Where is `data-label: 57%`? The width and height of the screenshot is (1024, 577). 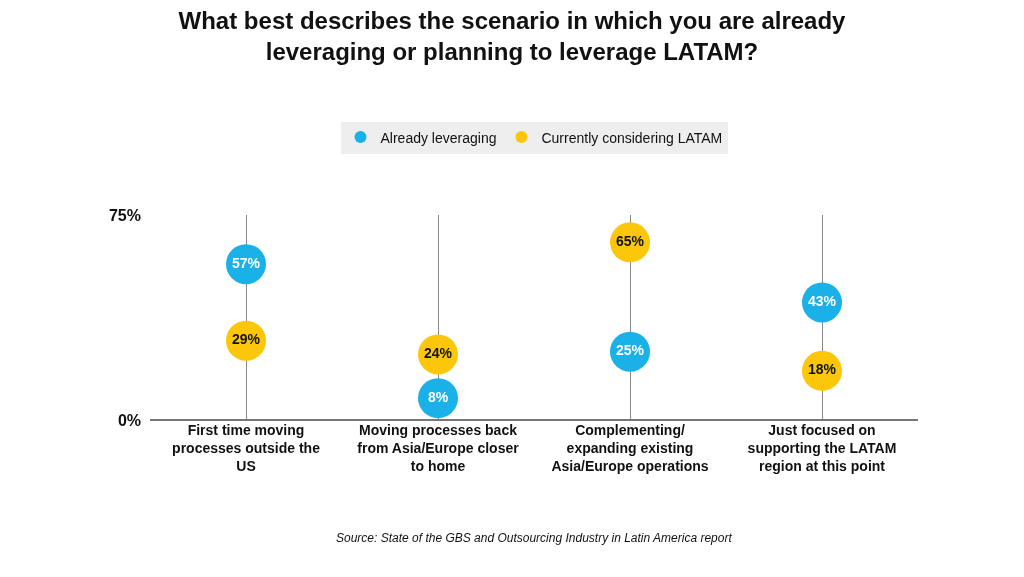
data-label: 57% is located at coordinates (246, 262).